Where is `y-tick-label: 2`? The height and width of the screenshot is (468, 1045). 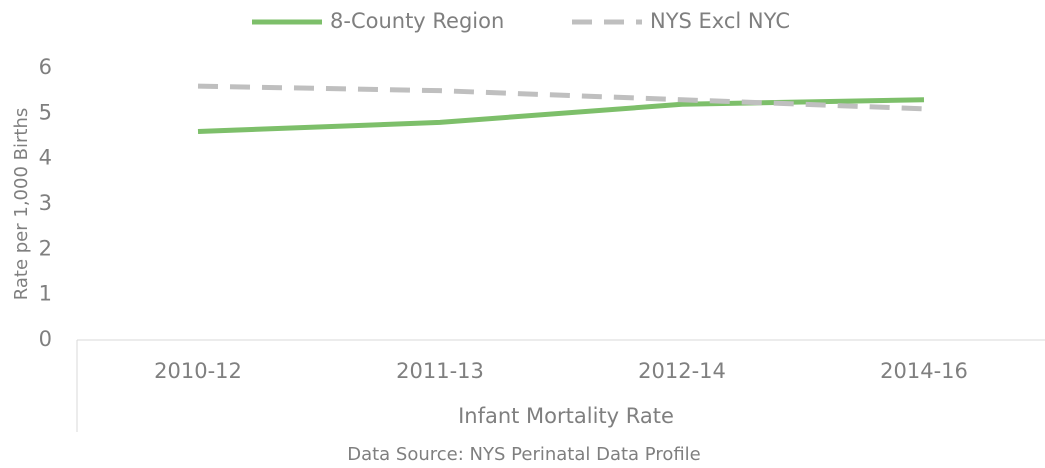
y-tick-label: 2 is located at coordinates (45, 248).